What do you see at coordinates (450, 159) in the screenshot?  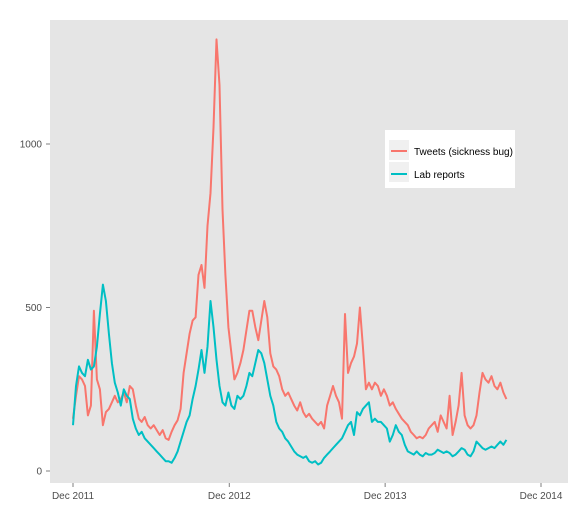 I see `legend: Tweets (sickness bug) Lab reports` at bounding box center [450, 159].